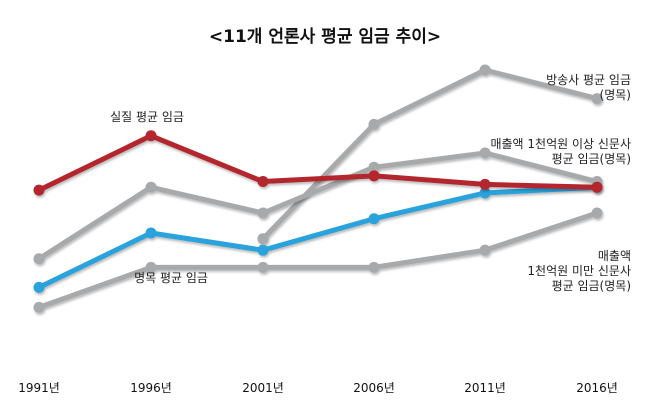 This screenshot has height=415, width=650. I want to click on annotation-real-line-0: 실질 평균 임금, so click(147, 117).